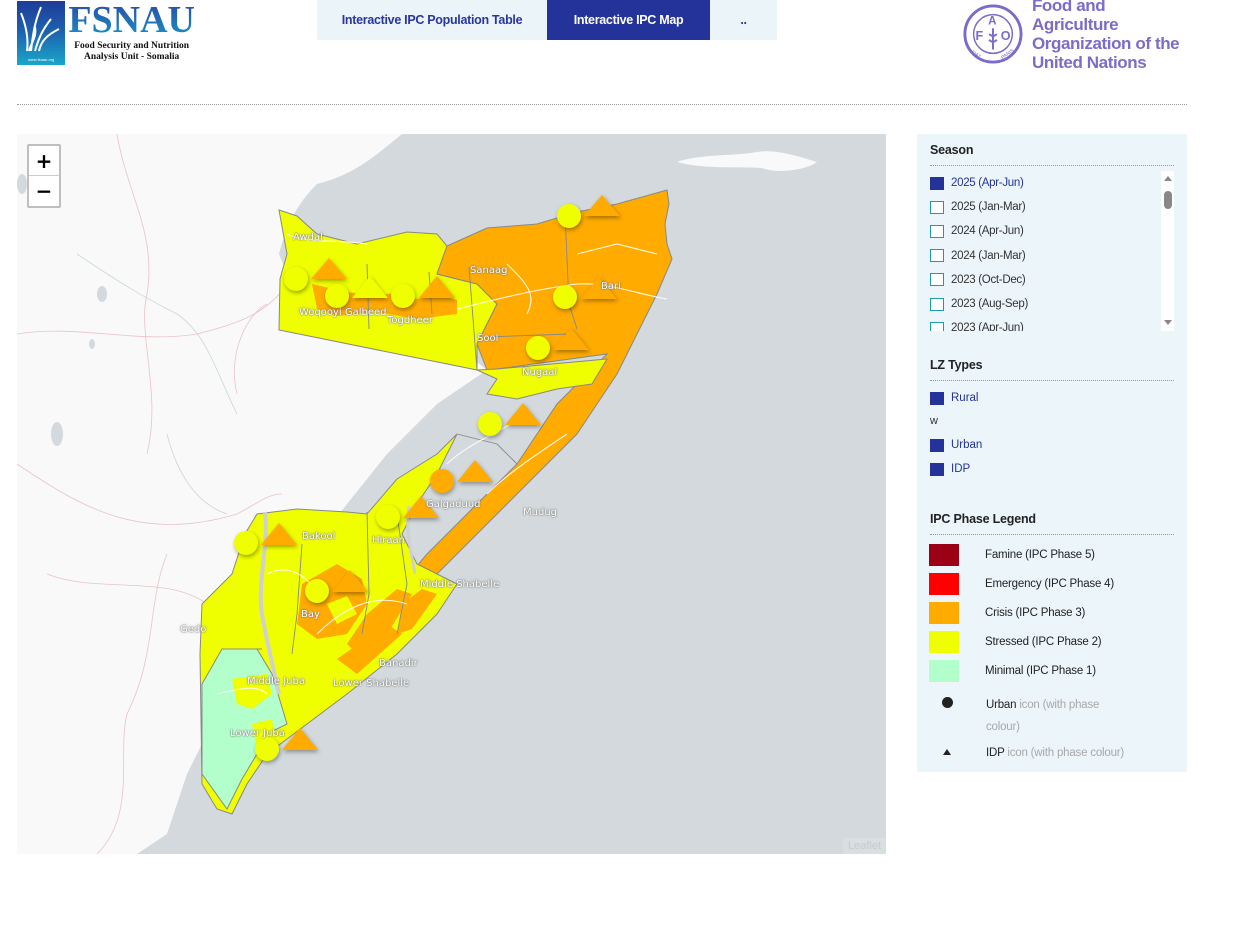  Describe the element at coordinates (628, 20) in the screenshot. I see `tab-ipc-map: Interactive IPC Map` at that location.